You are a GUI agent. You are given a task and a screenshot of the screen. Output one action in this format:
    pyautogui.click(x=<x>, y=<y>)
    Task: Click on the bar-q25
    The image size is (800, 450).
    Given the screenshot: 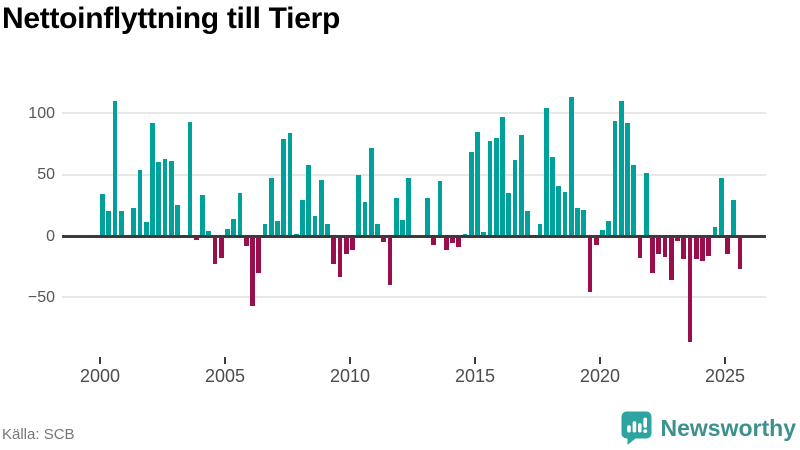 What is the action you would take?
    pyautogui.click(x=259, y=254)
    